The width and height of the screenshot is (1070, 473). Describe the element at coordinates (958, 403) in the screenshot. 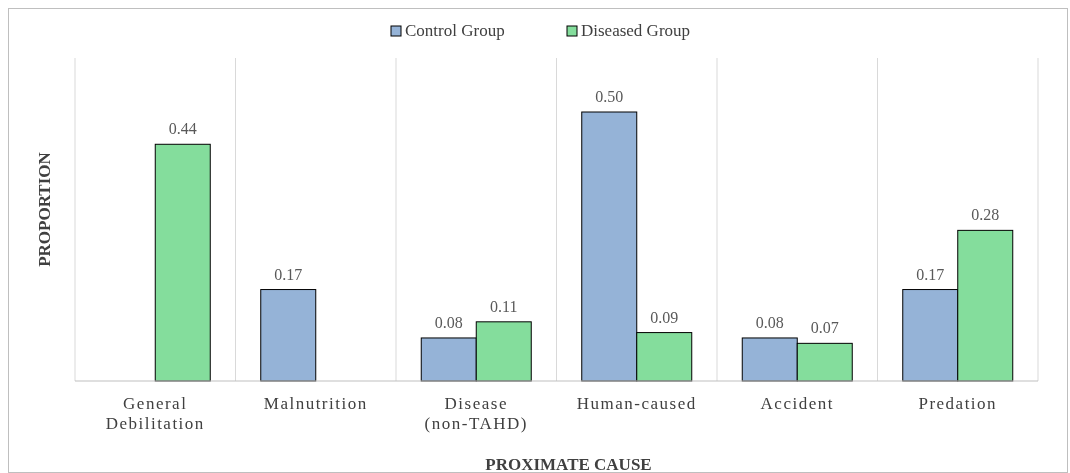

I see `x-tick-label: Predation` at that location.